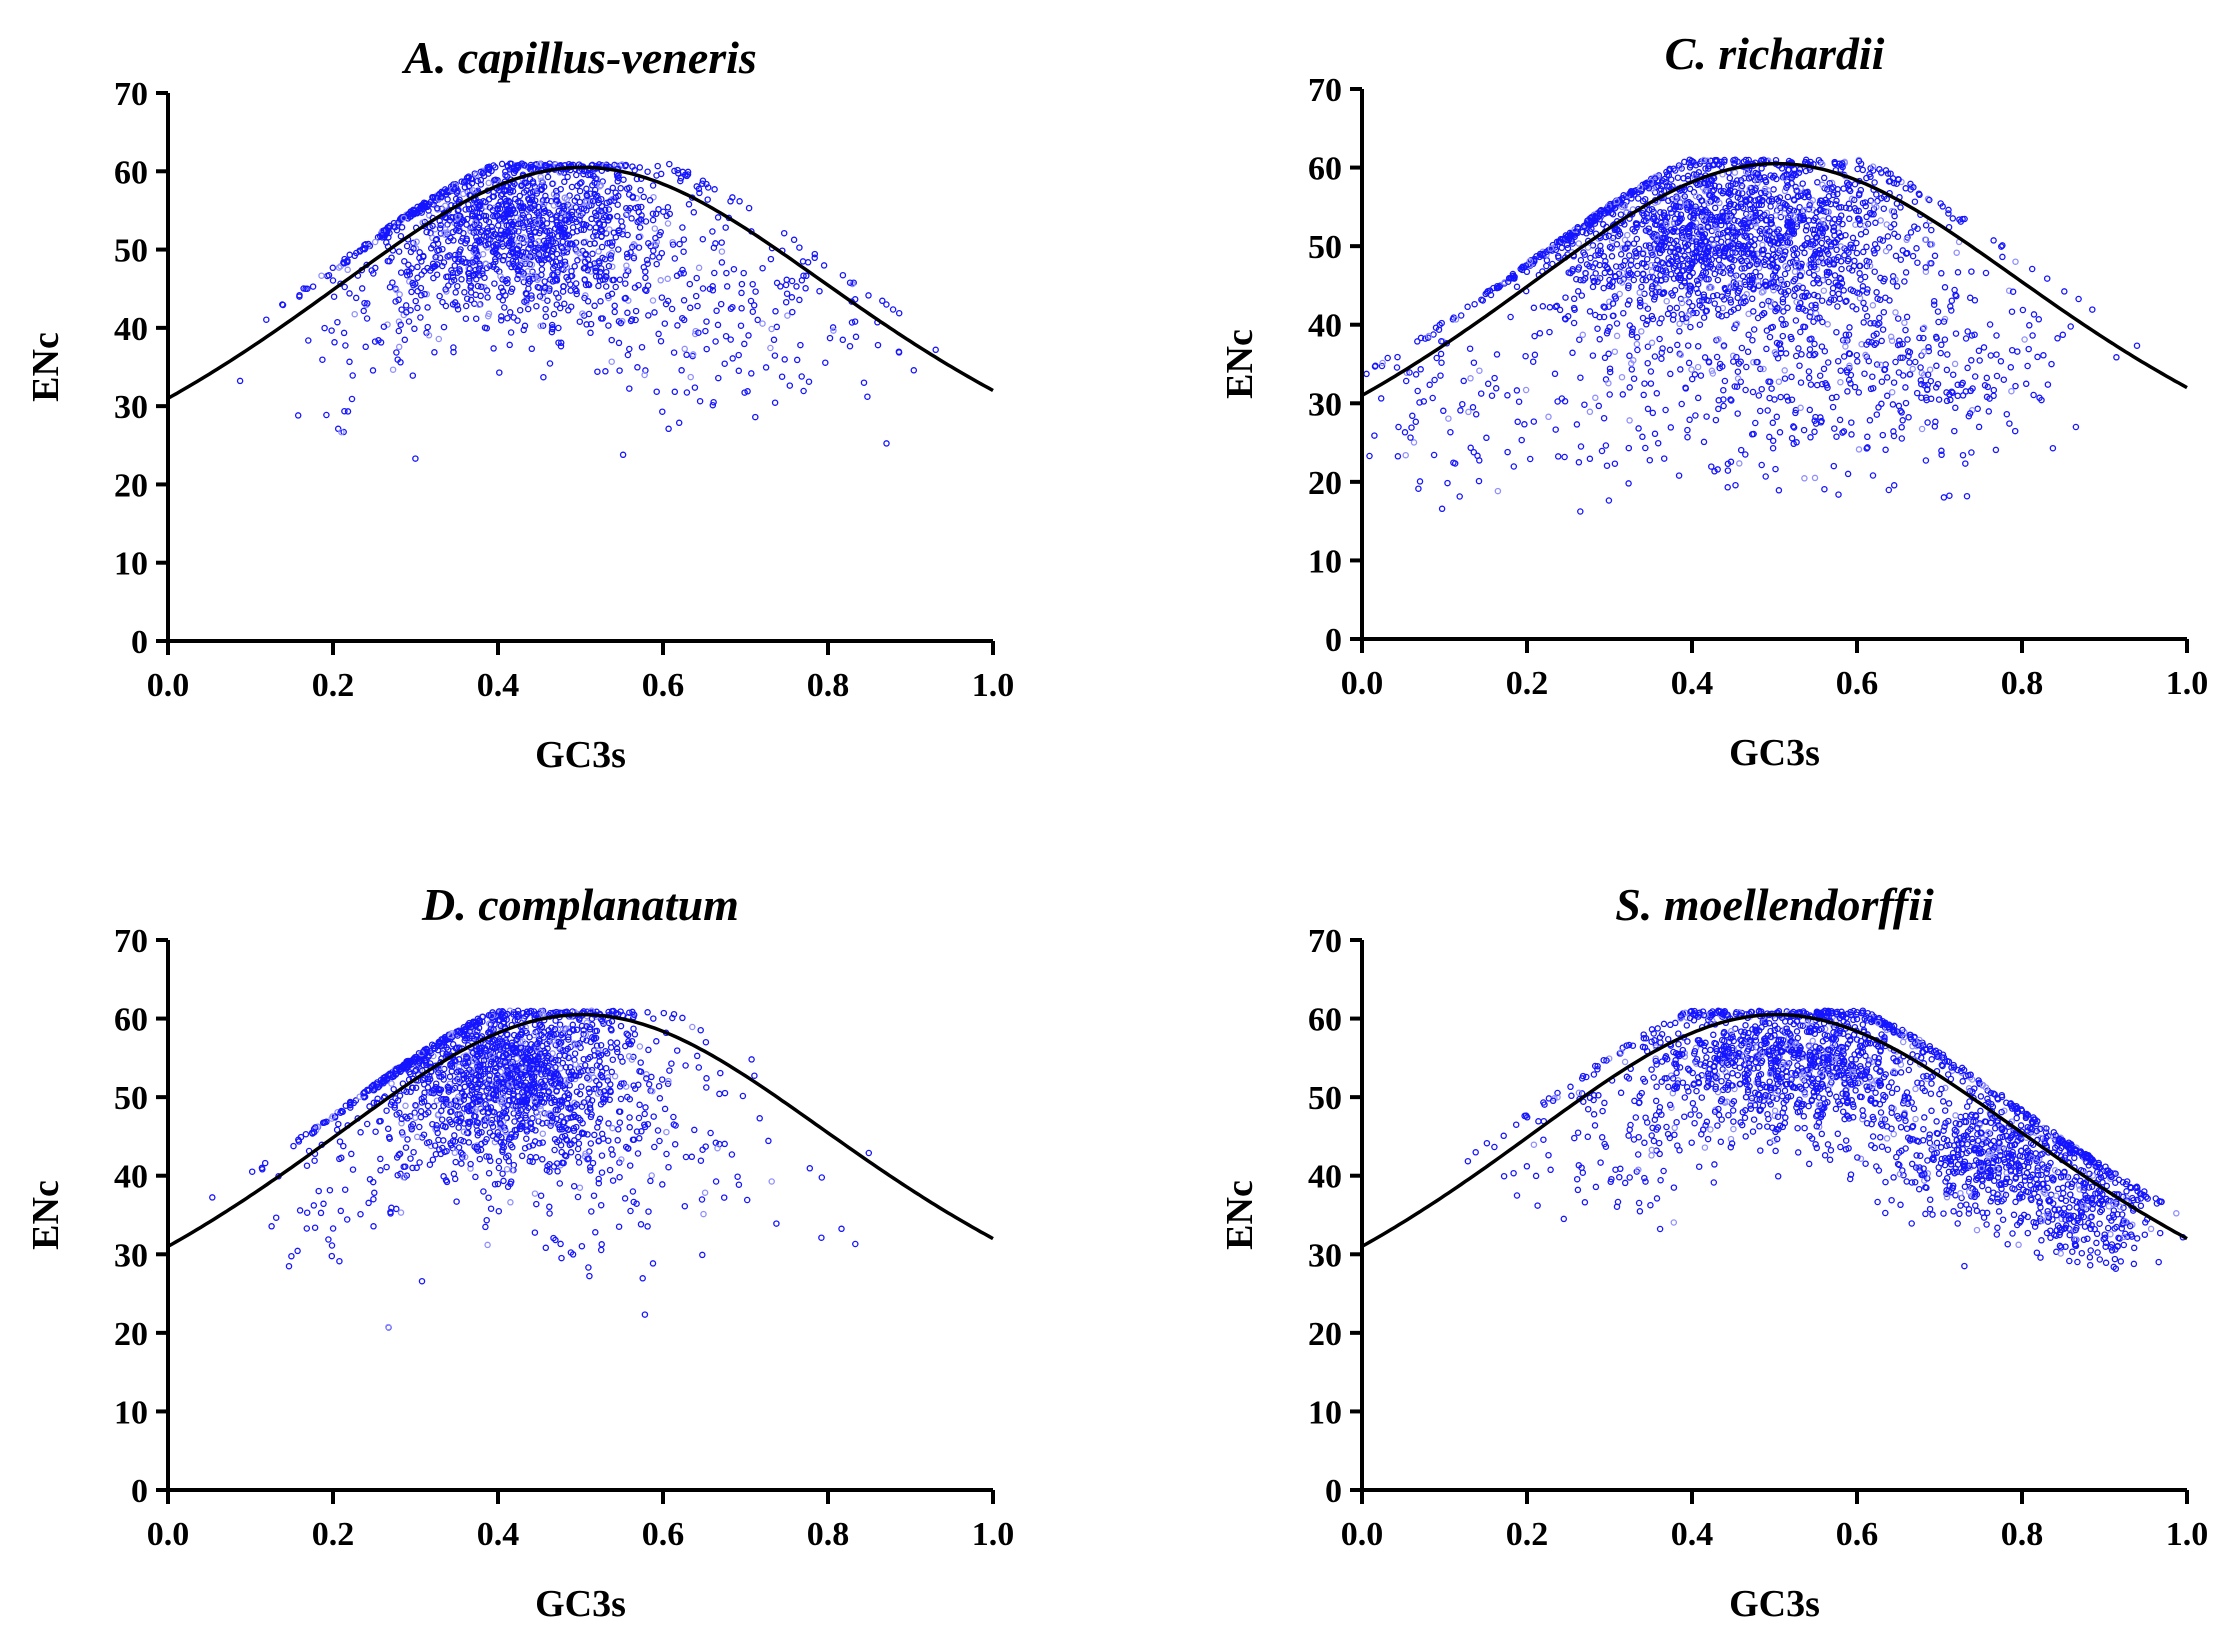 The height and width of the screenshot is (1650, 2226). I want to click on y-axis-label: ENc, so click(1240, 364).